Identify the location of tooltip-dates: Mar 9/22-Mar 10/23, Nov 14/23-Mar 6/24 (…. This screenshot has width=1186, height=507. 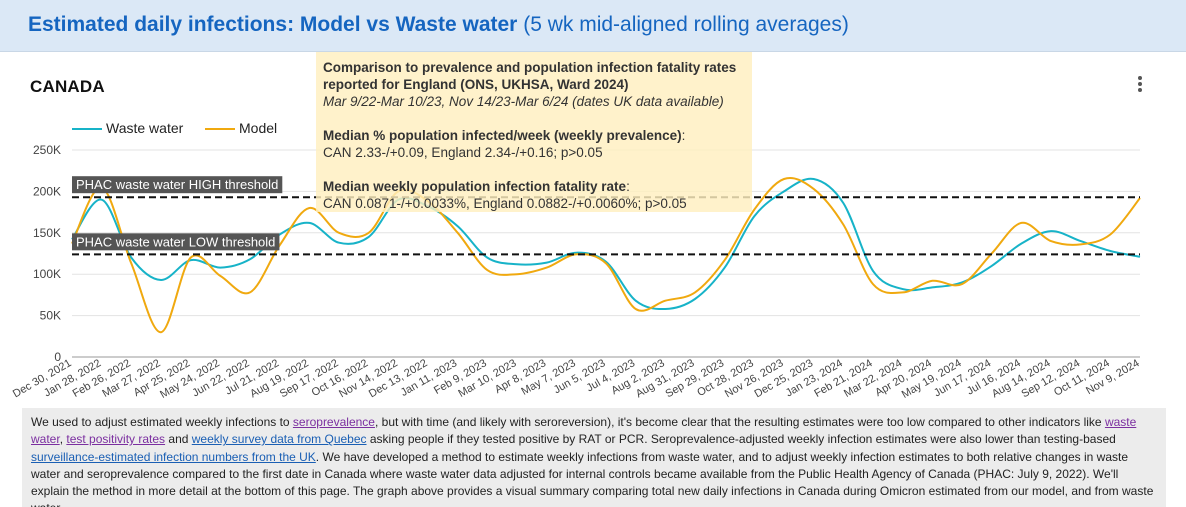
(523, 101).